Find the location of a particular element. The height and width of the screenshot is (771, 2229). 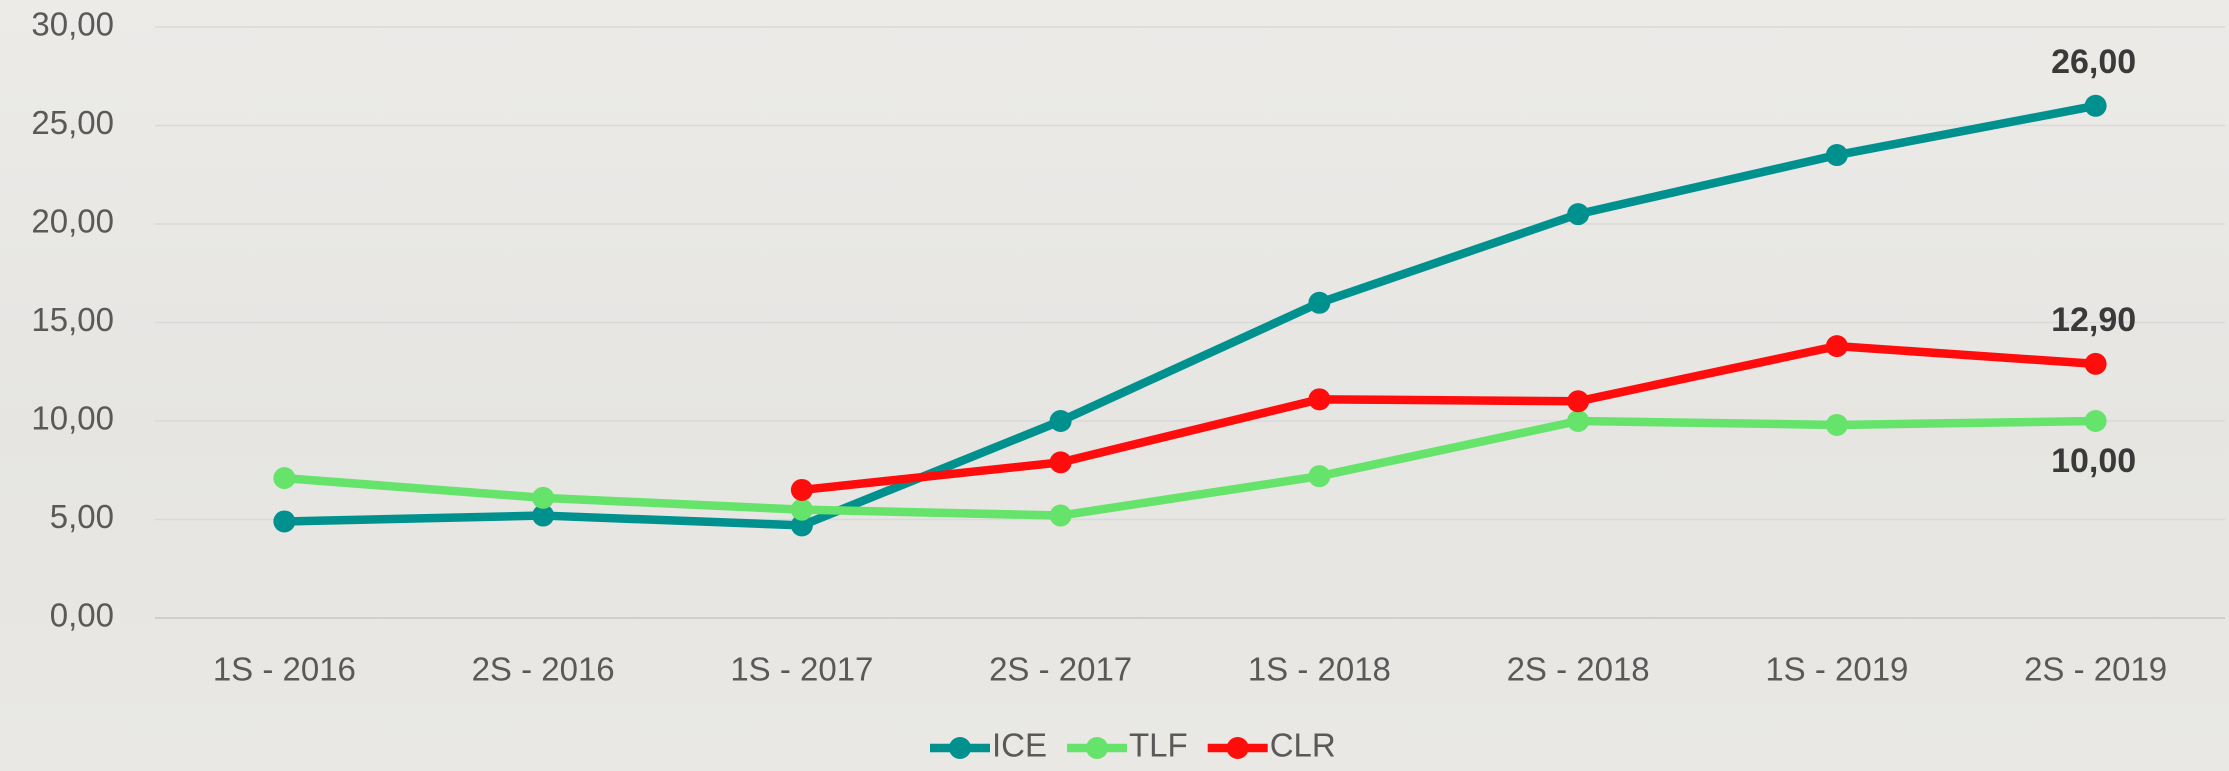

x-tick-label: 1S - 2018 is located at coordinates (1319, 669).